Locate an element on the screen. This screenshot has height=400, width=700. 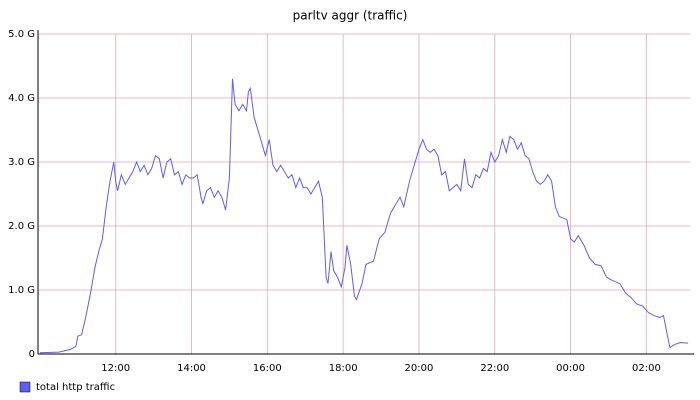
legend-swatch is located at coordinates (25, 387).